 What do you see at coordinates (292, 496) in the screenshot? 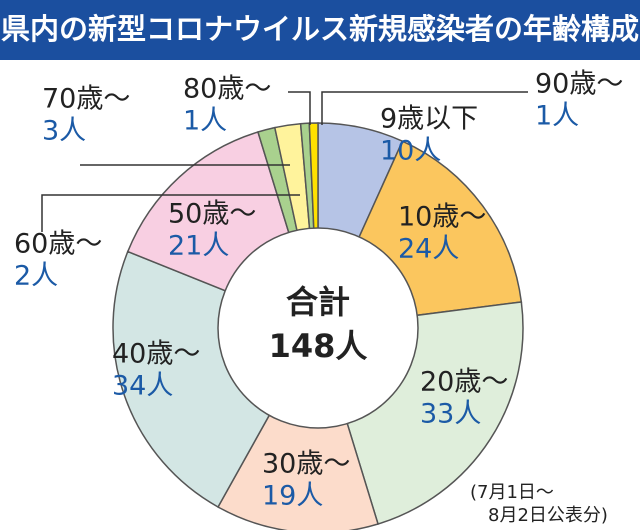
I see `value-label: 19人` at bounding box center [292, 496].